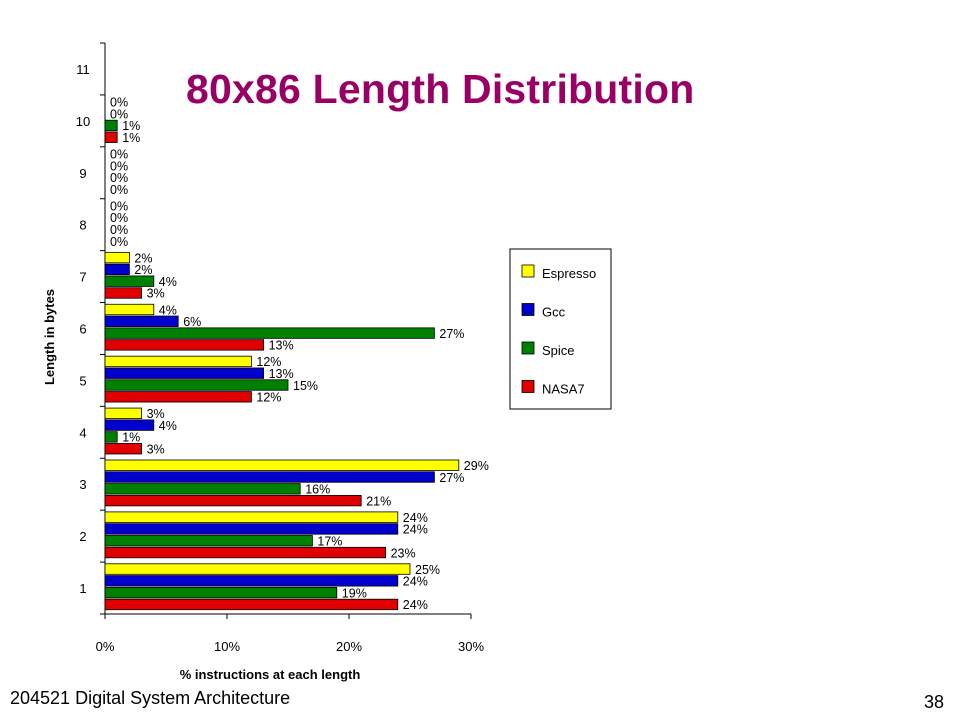  Describe the element at coordinates (354, 593) in the screenshot. I see `bar-value-label: 19%` at that location.